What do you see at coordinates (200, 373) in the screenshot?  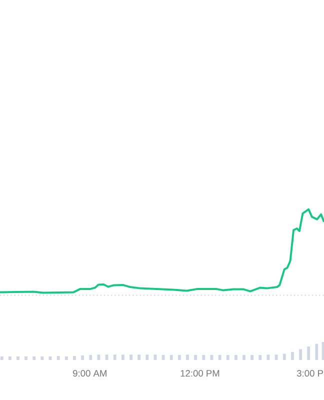 I see `x-tick-label: 12:00 PM` at bounding box center [200, 373].